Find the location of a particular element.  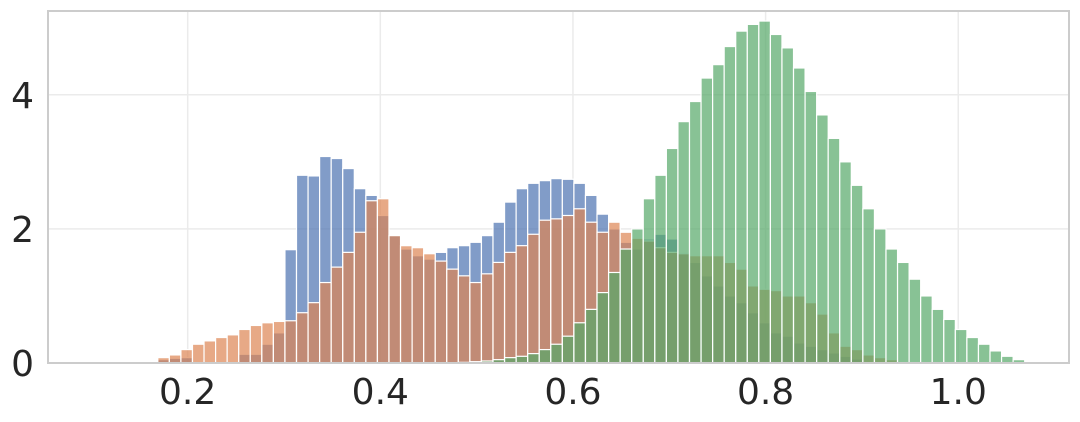

y-tick-label-2: 4 is located at coordinates (22, 96).